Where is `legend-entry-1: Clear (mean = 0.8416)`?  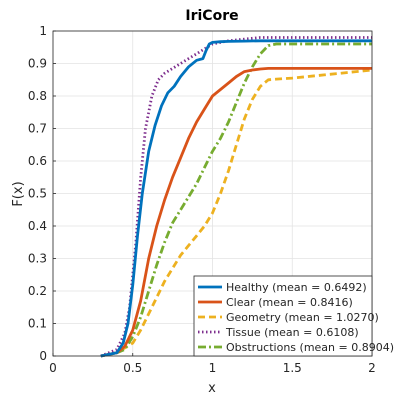 legend-entry-1: Clear (mean = 0.8416) is located at coordinates (289, 302).